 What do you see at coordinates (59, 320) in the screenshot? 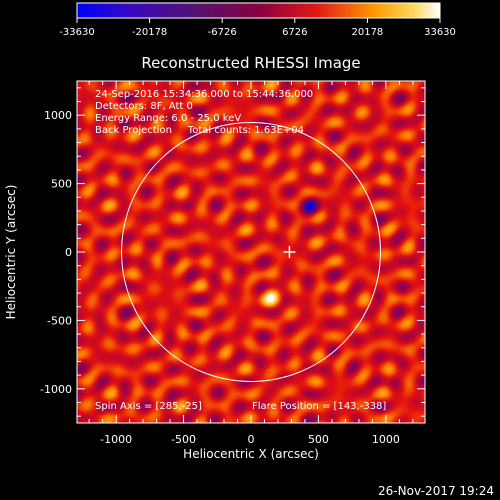
I see `y-tick-label: -500` at bounding box center [59, 320].